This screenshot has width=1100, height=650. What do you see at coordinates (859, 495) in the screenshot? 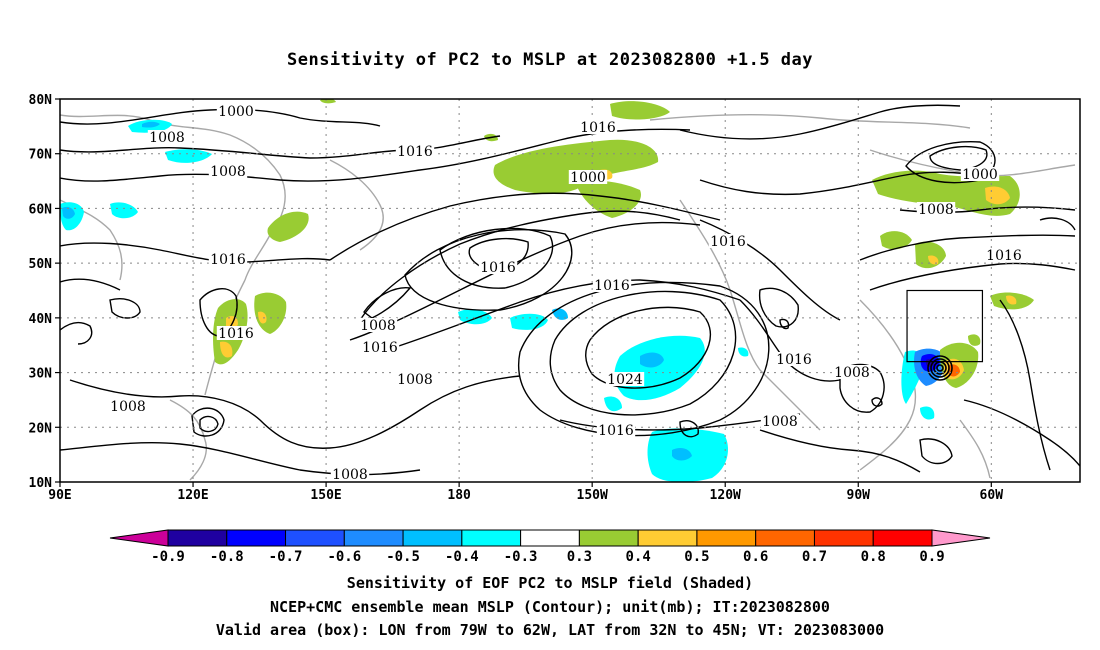
I see `lon-label: 90W` at bounding box center [859, 495].